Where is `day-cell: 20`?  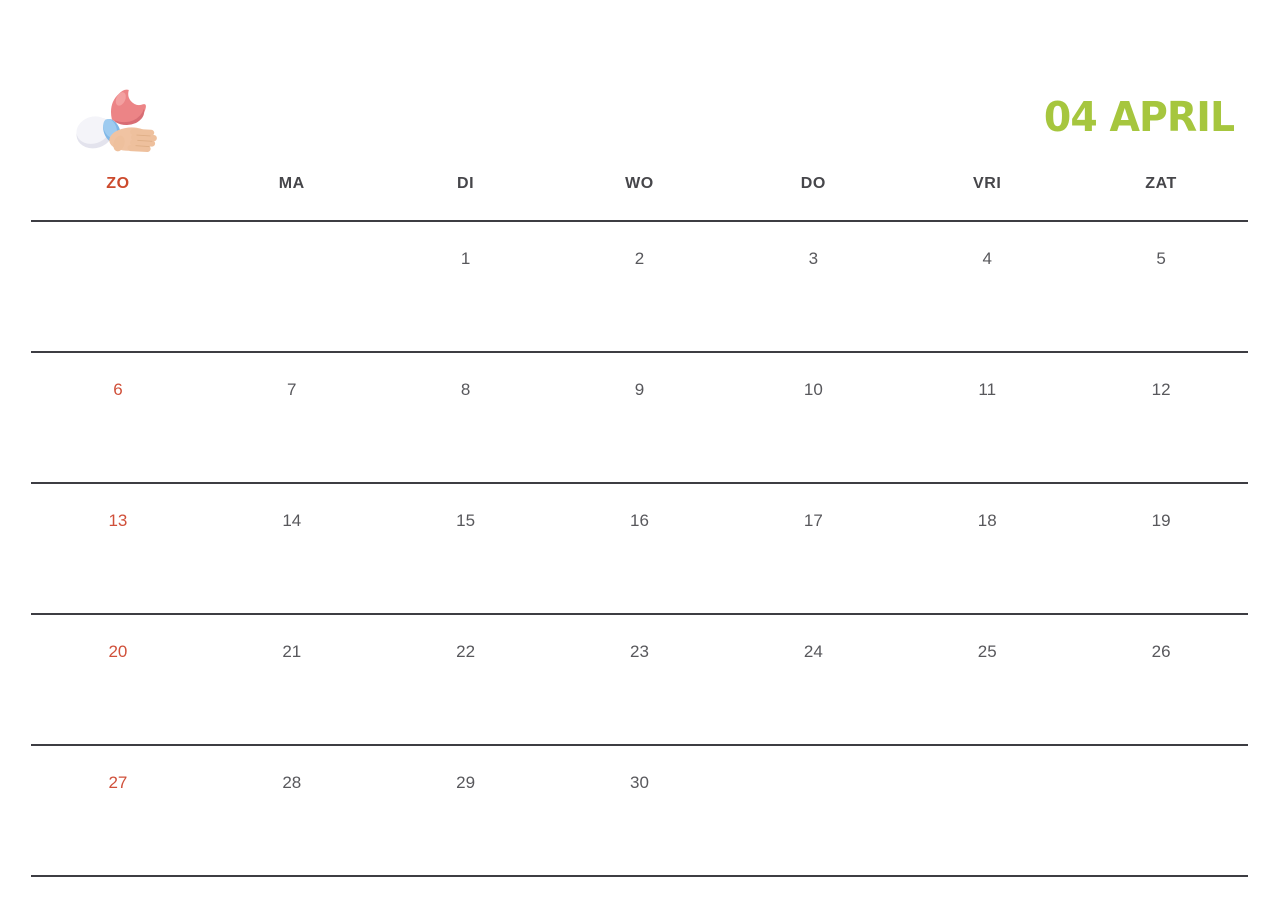 day-cell: 20 is located at coordinates (118, 651).